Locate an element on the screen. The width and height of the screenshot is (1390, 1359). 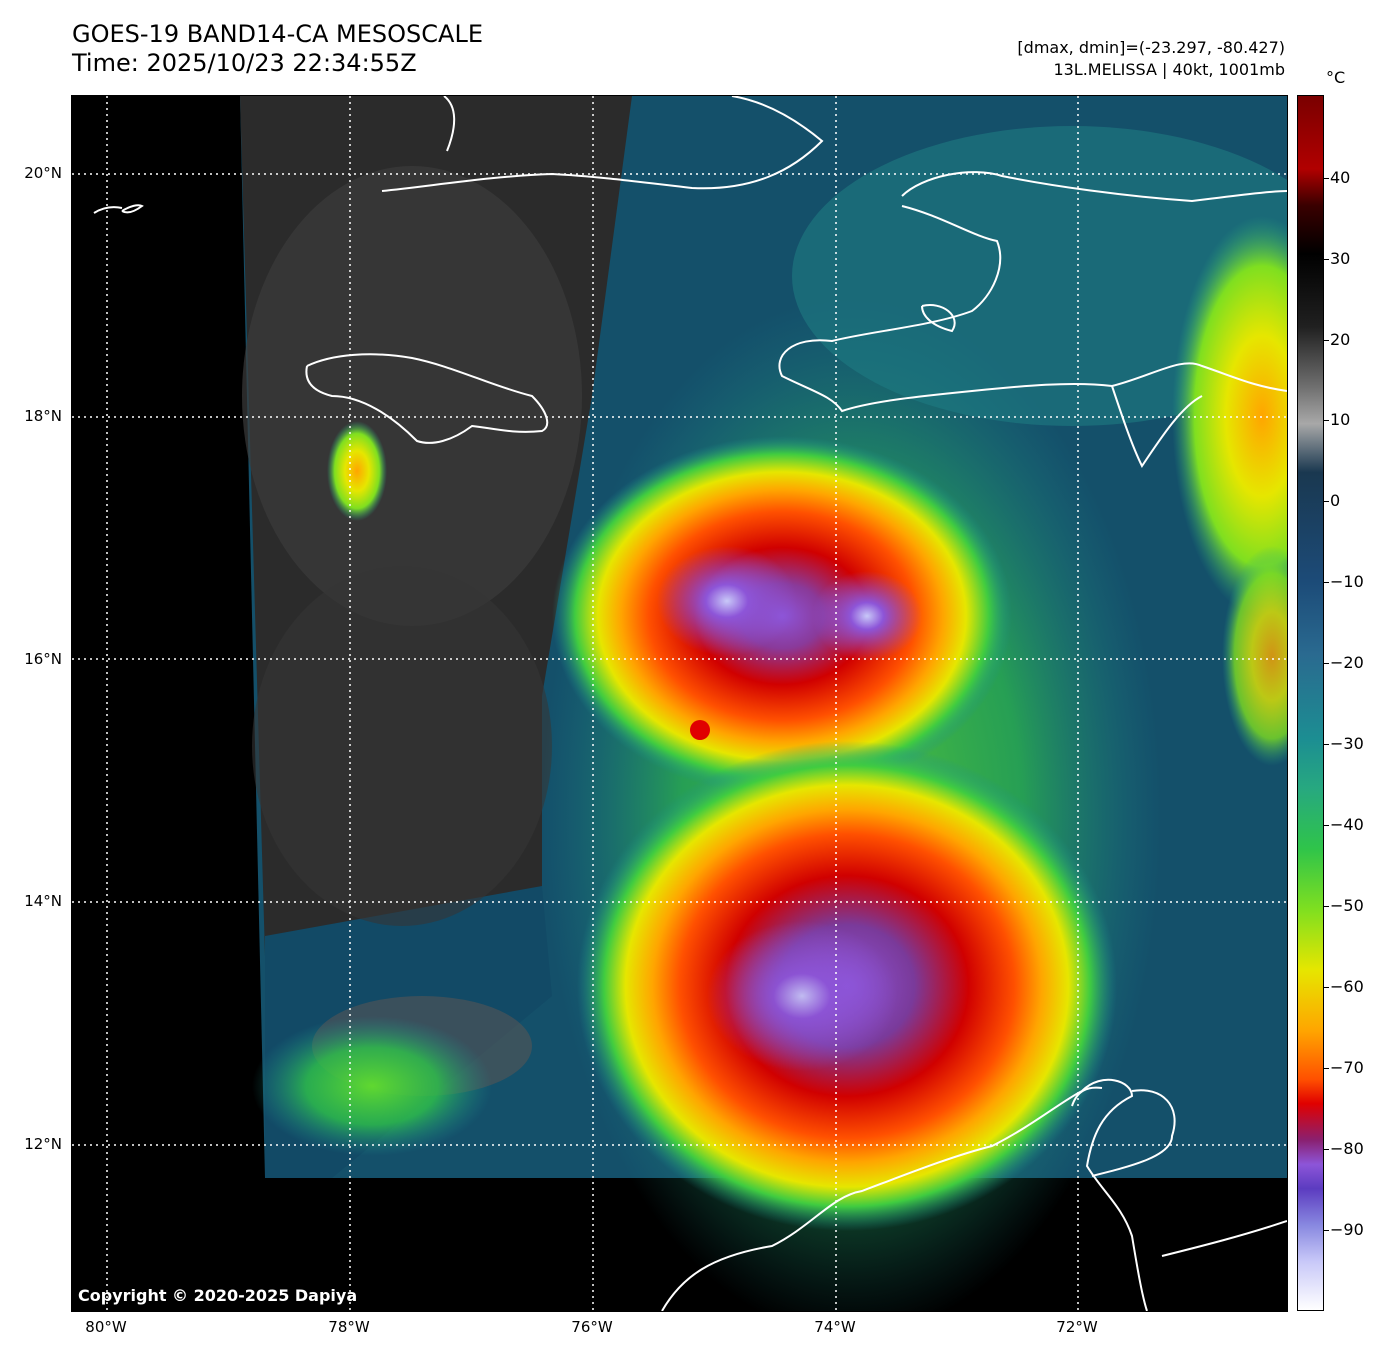
hispaniola-coast is located at coordinates (1032, 309).